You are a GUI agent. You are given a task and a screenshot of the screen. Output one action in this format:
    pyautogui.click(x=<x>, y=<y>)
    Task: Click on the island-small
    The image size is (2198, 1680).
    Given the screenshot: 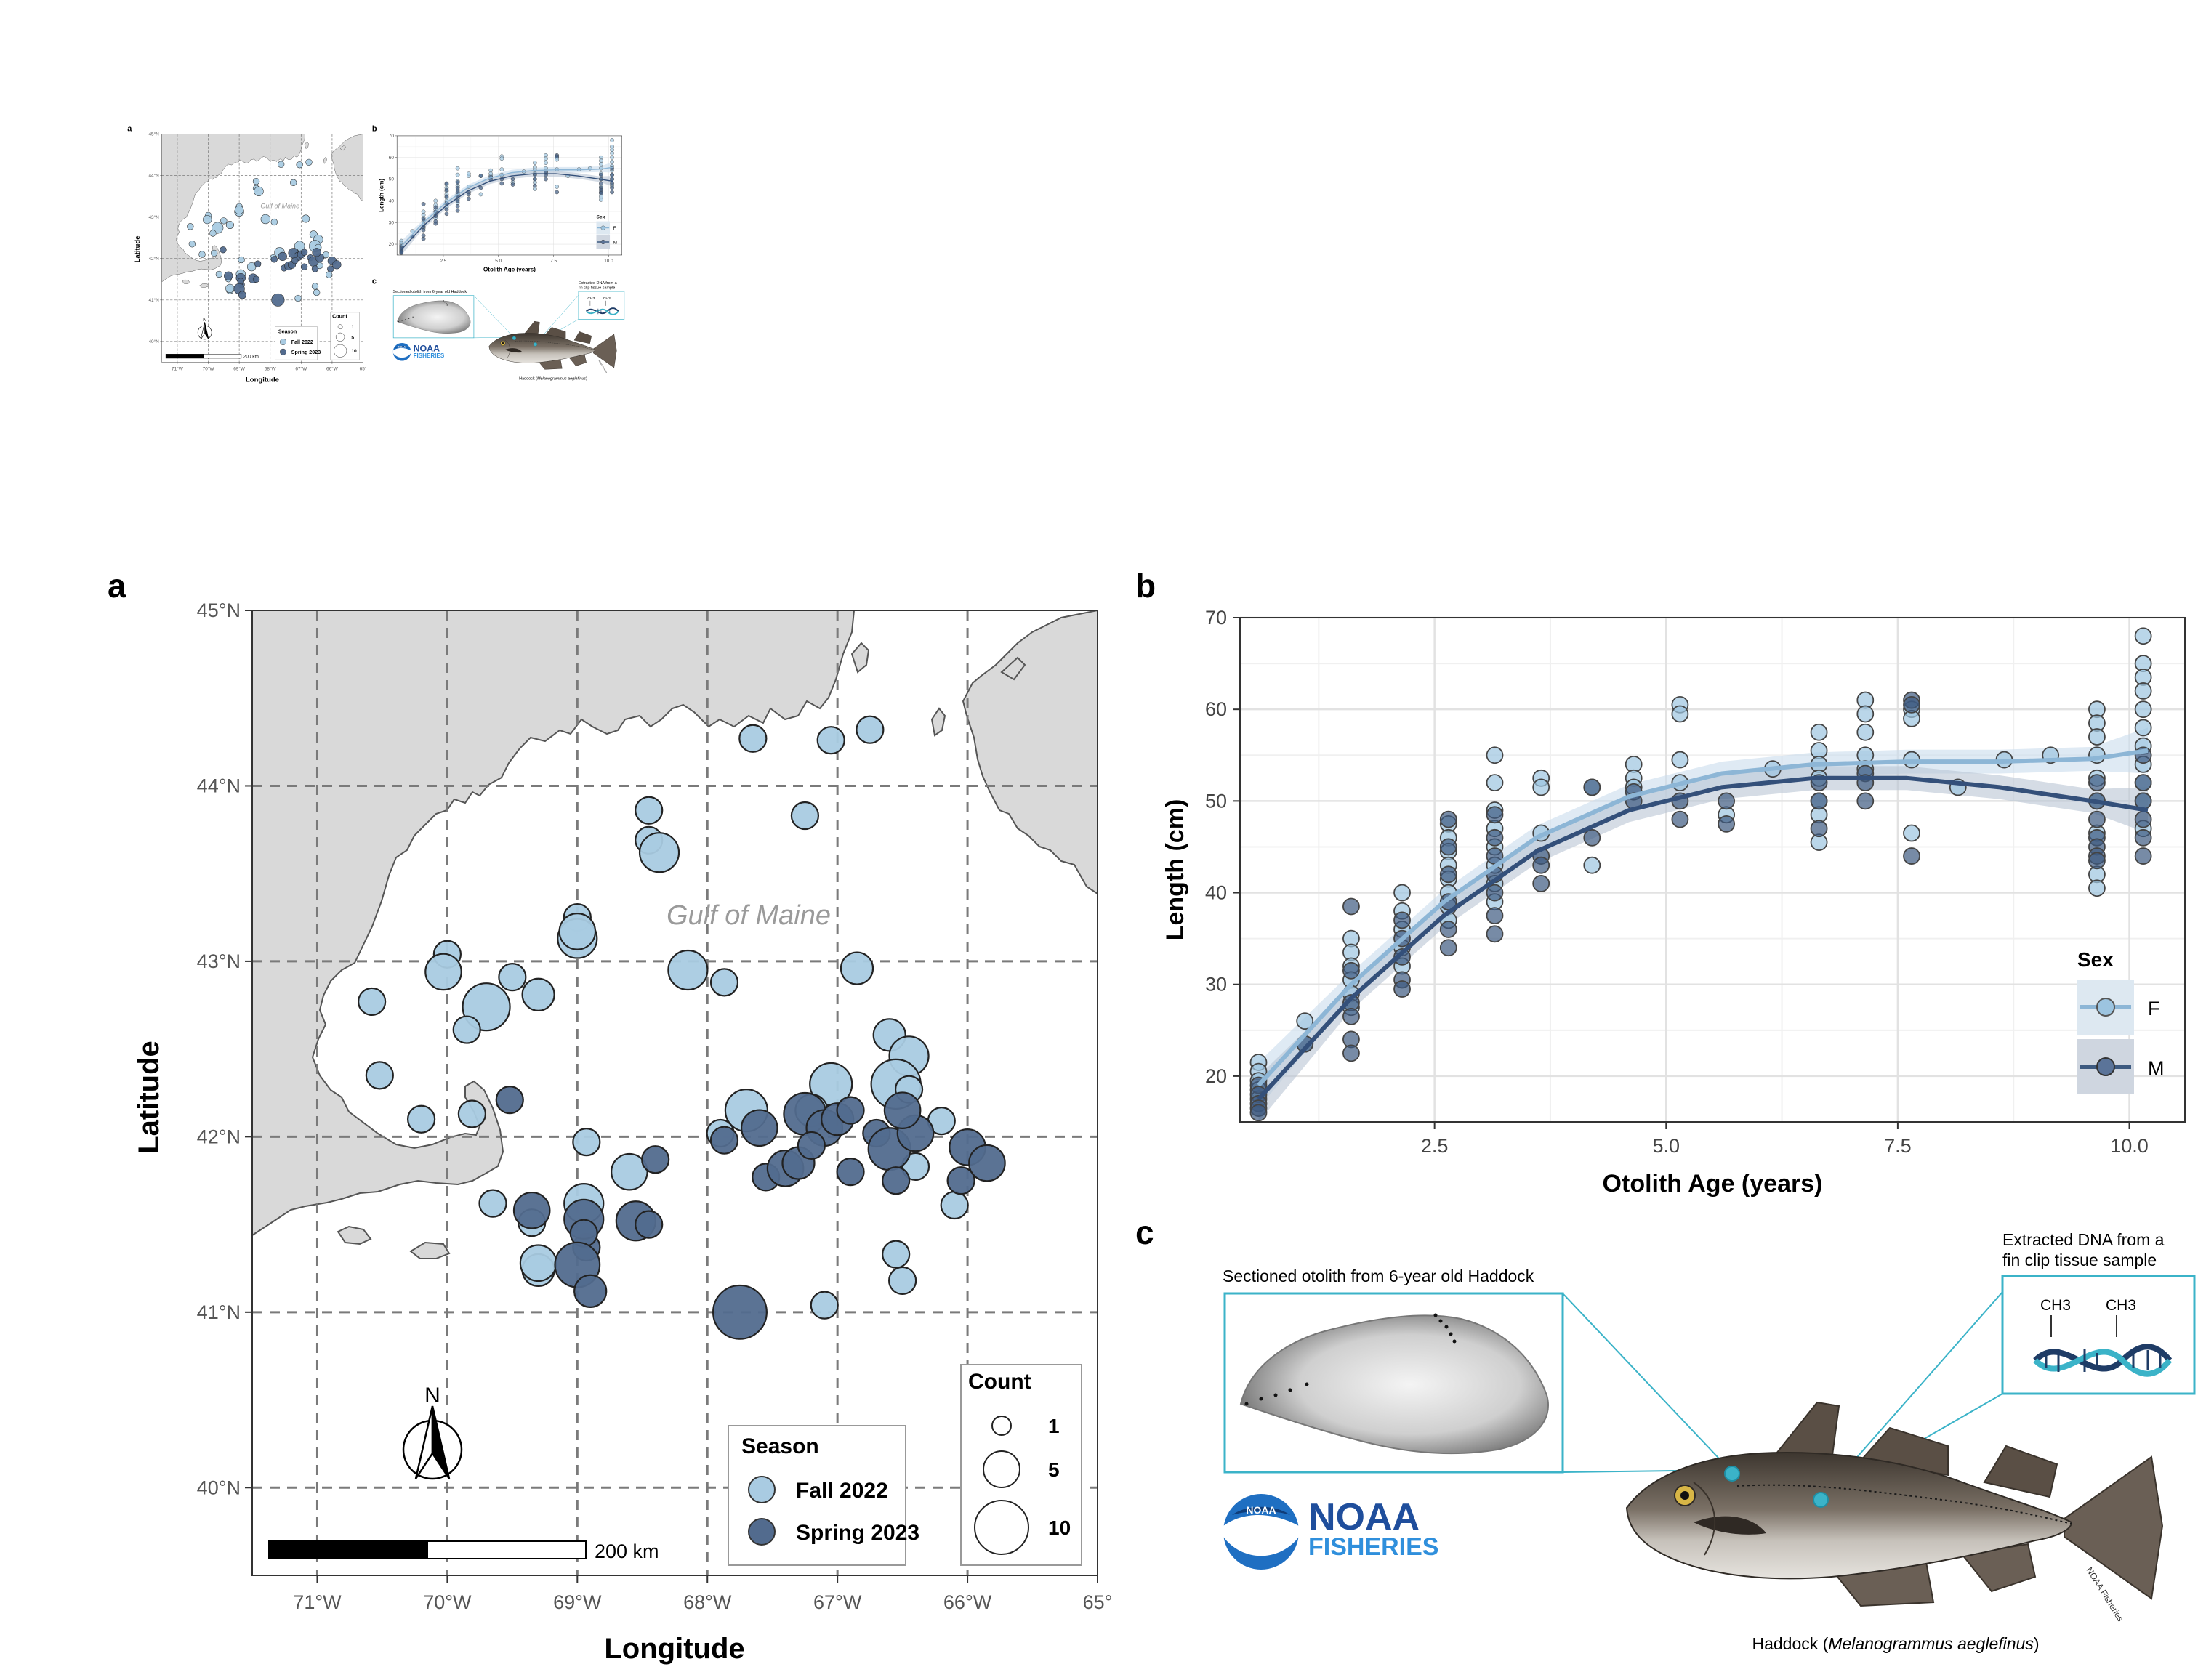 What is the action you would take?
    pyautogui.click(x=860, y=658)
    